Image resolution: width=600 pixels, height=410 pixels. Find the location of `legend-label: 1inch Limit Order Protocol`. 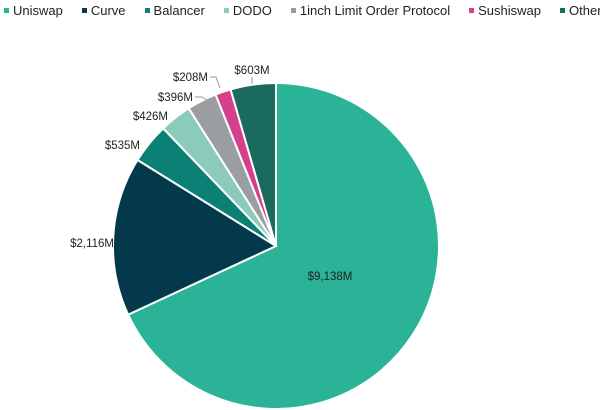

legend-label: 1inch Limit Order Protocol is located at coordinates (375, 10).